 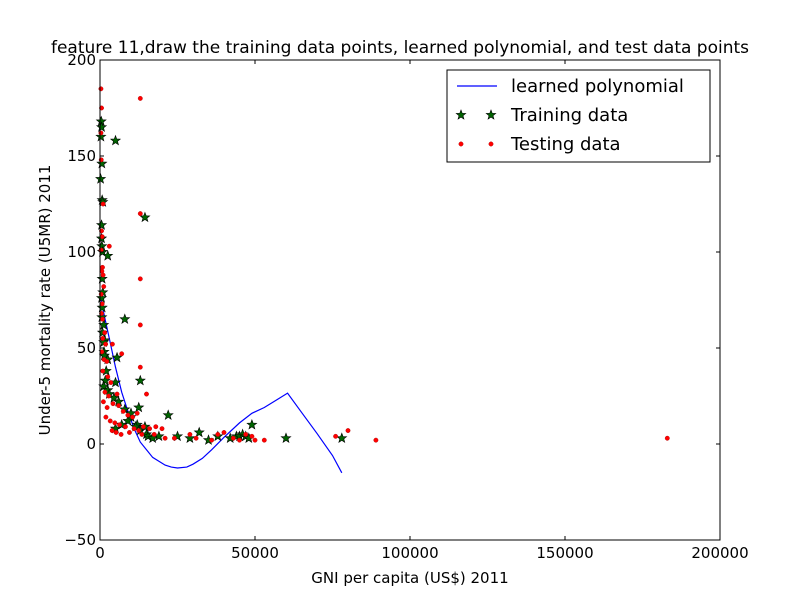 I want to click on line-layer, so click(x=221, y=384).